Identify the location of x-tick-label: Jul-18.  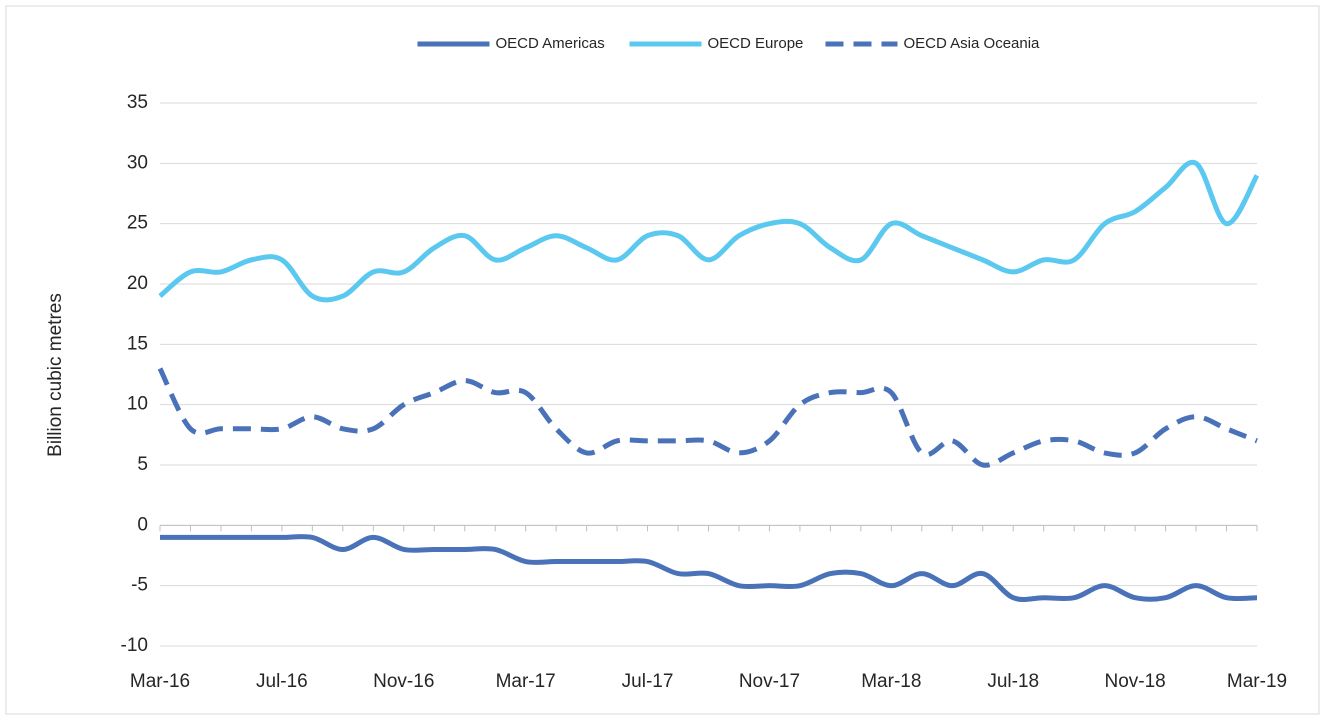
(1013, 681).